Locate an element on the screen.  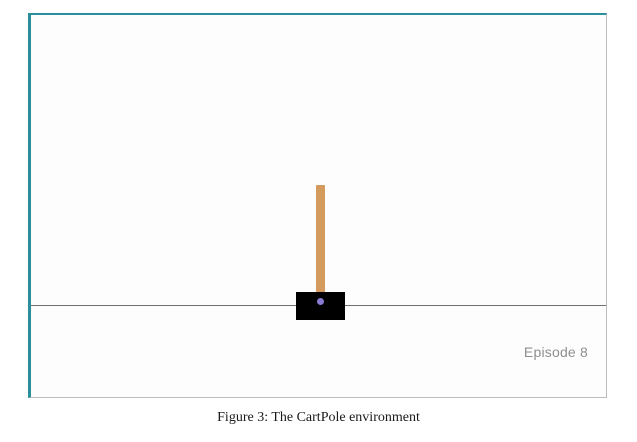
episode-label: Episode 8 is located at coordinates (555, 352).